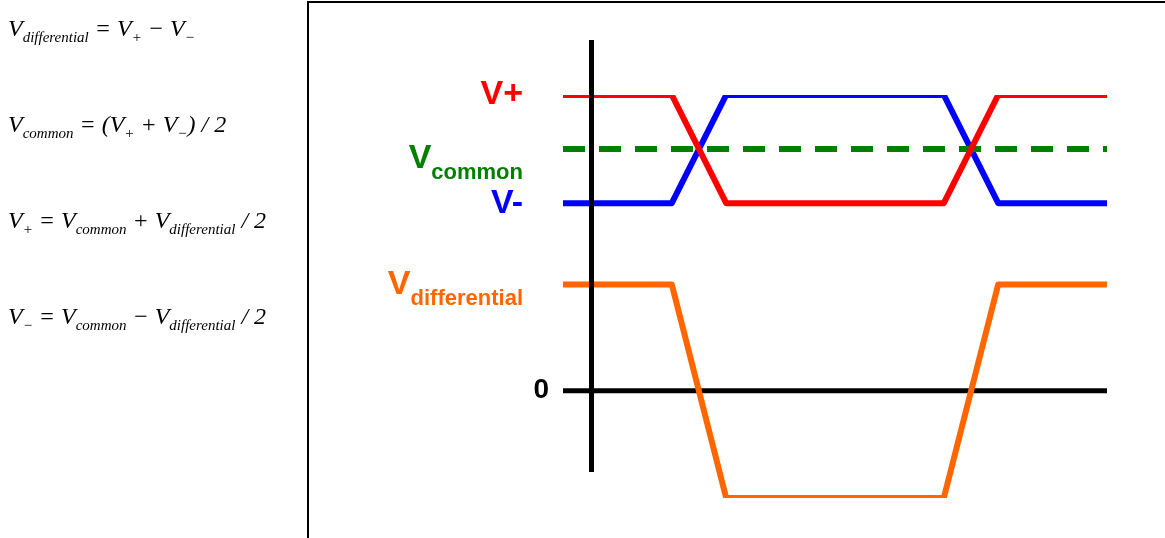  What do you see at coordinates (118, 126) in the screenshot?
I see `text: V$_{common}$ = (V$_{+}$ + V$_{−}$) / 2` at bounding box center [118, 126].